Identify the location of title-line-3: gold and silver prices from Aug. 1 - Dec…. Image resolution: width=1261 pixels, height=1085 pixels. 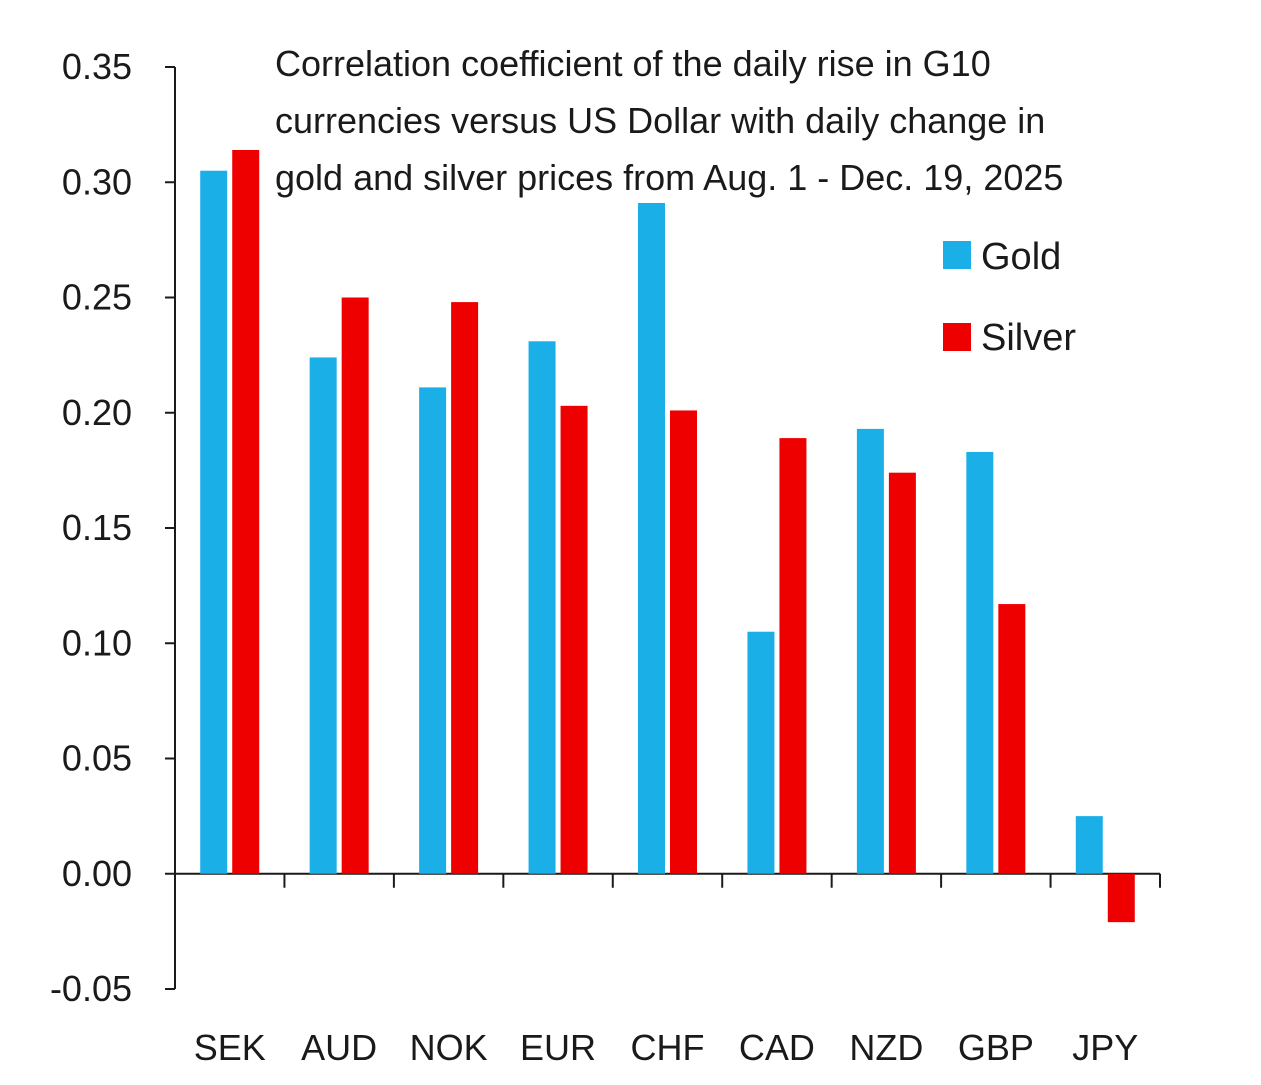
(669, 177).